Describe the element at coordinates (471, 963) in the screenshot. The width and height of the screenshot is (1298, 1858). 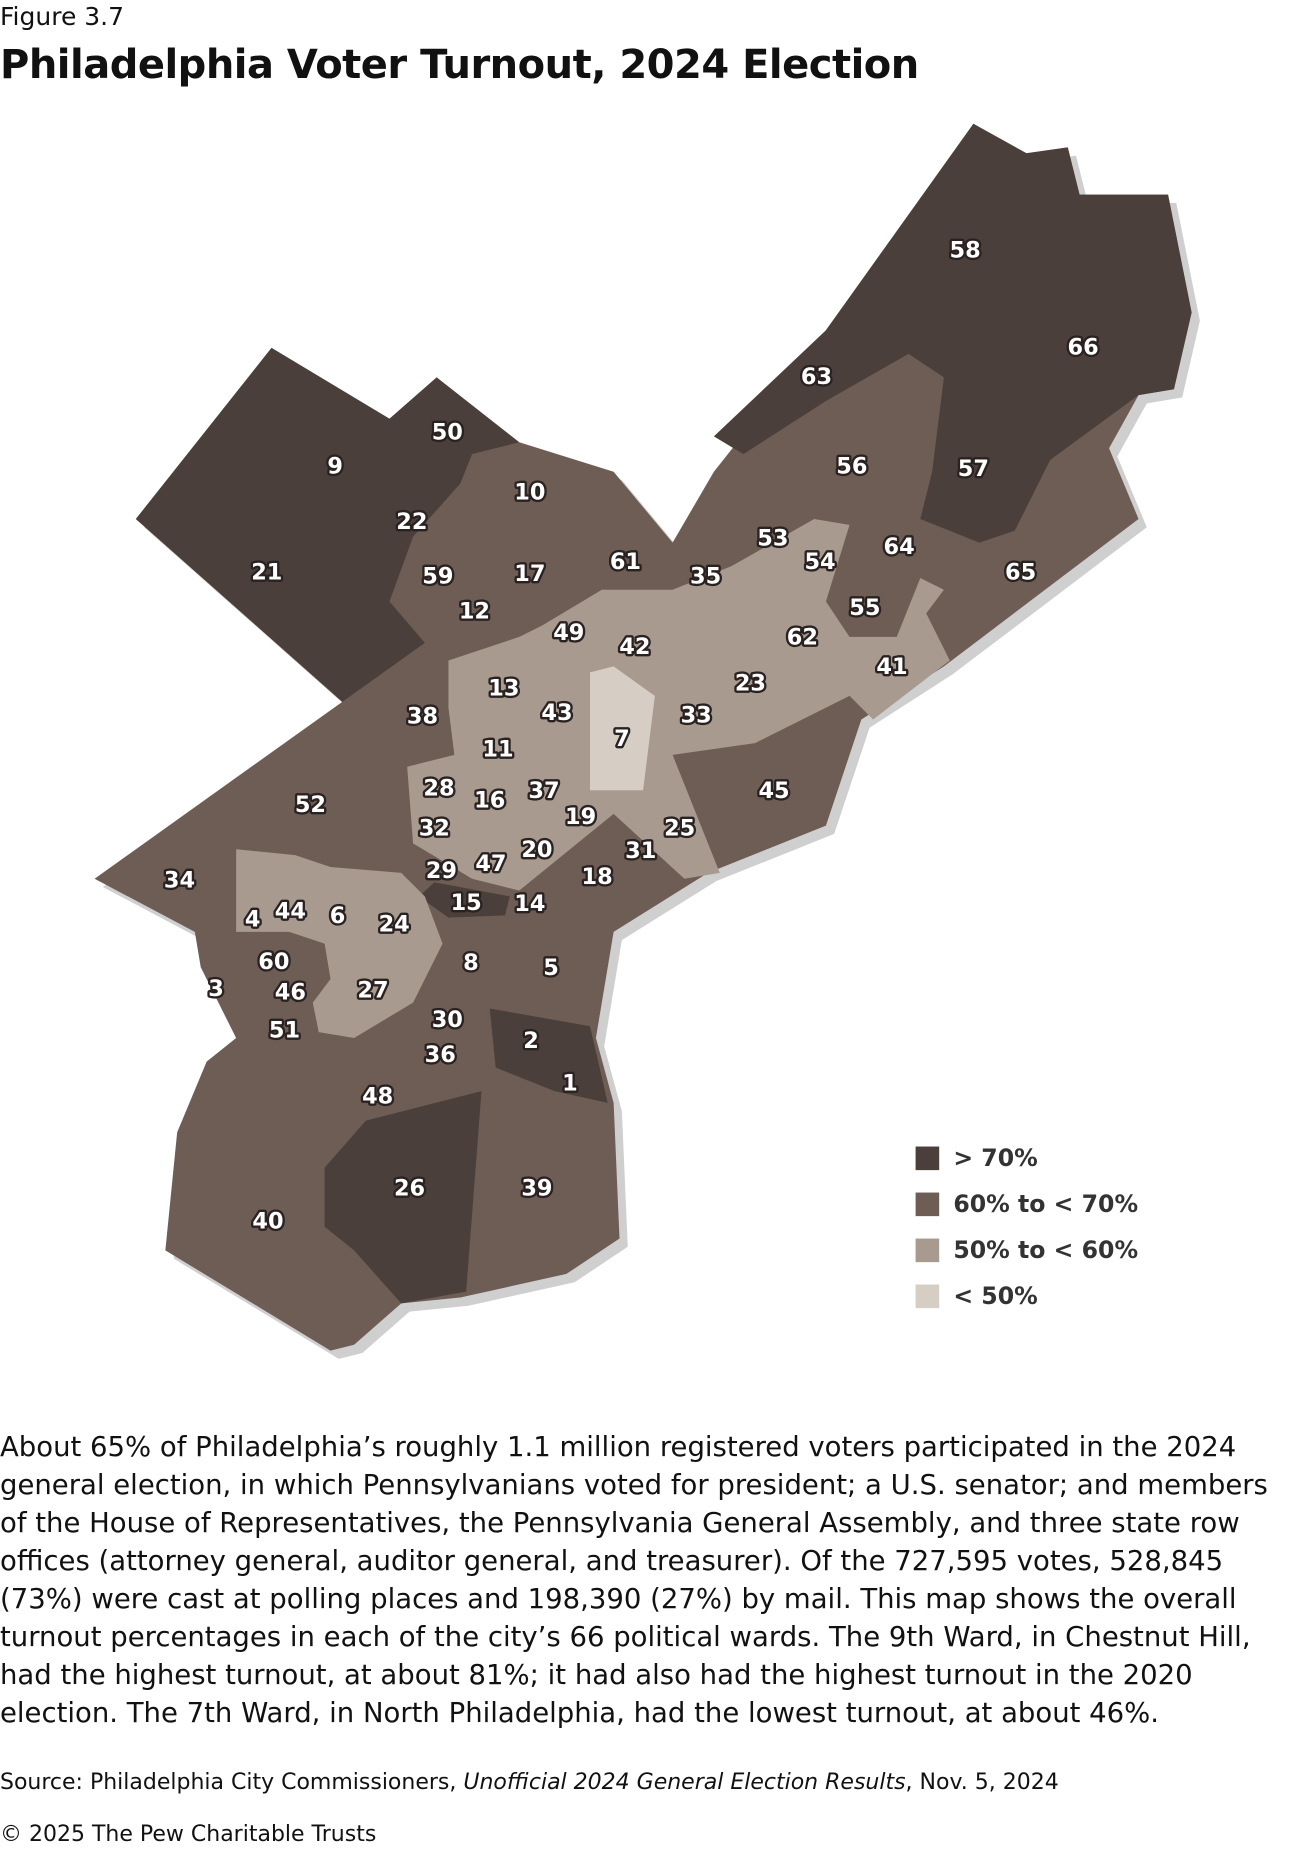
I see `ward-label: 8` at that location.